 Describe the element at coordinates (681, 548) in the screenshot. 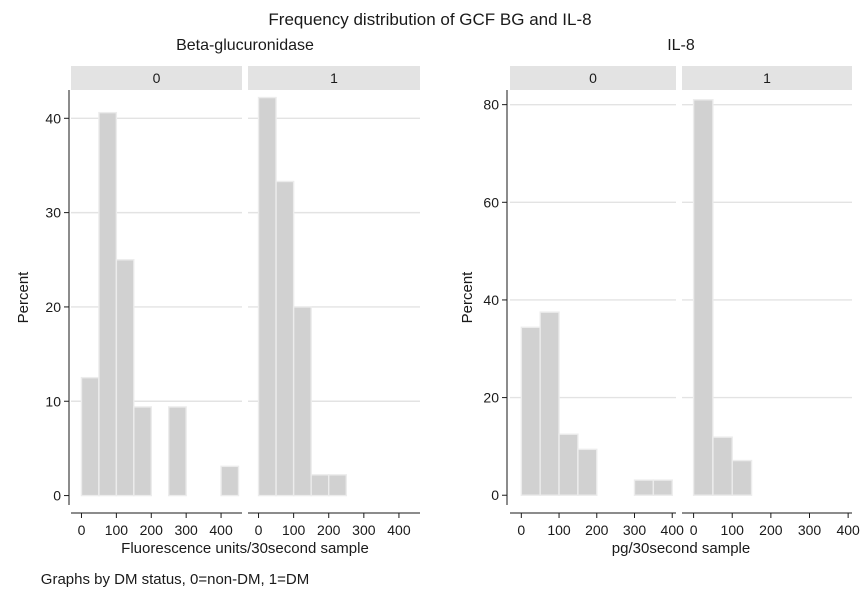

I see `x-axis-label: pg/30second sample` at that location.